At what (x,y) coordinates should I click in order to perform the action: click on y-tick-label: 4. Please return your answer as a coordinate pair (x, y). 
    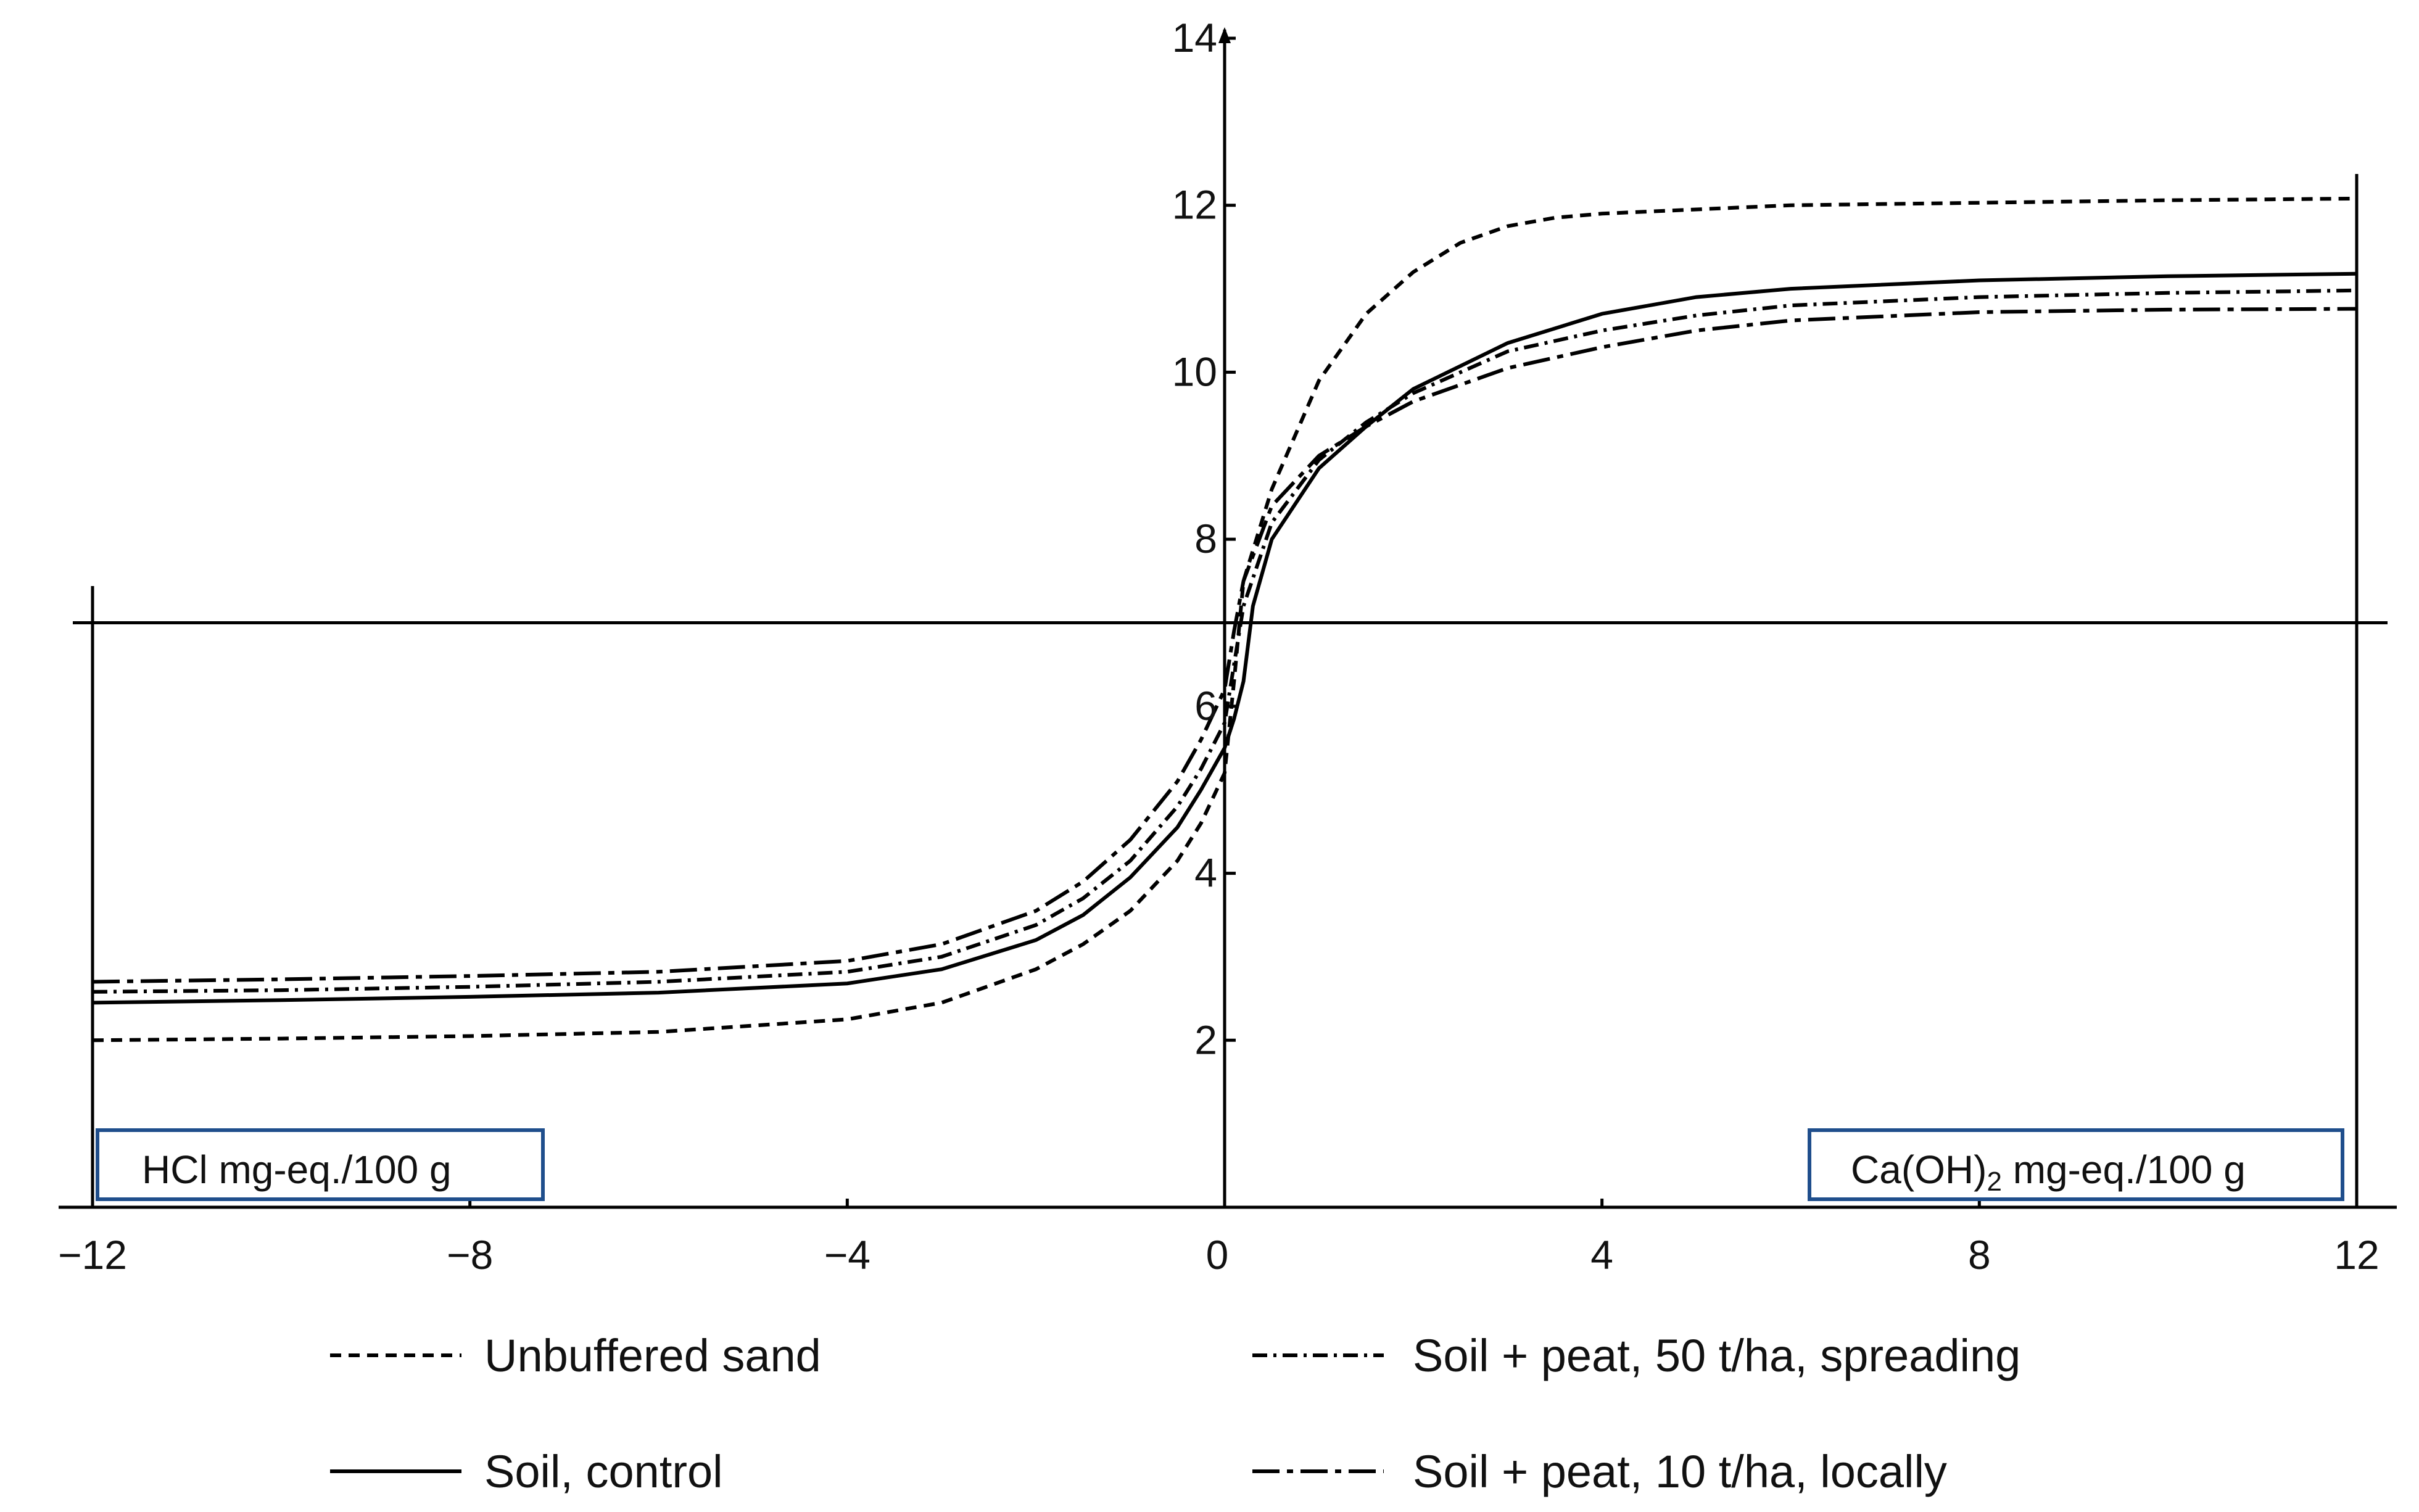
    Looking at the image, I should click on (1205, 873).